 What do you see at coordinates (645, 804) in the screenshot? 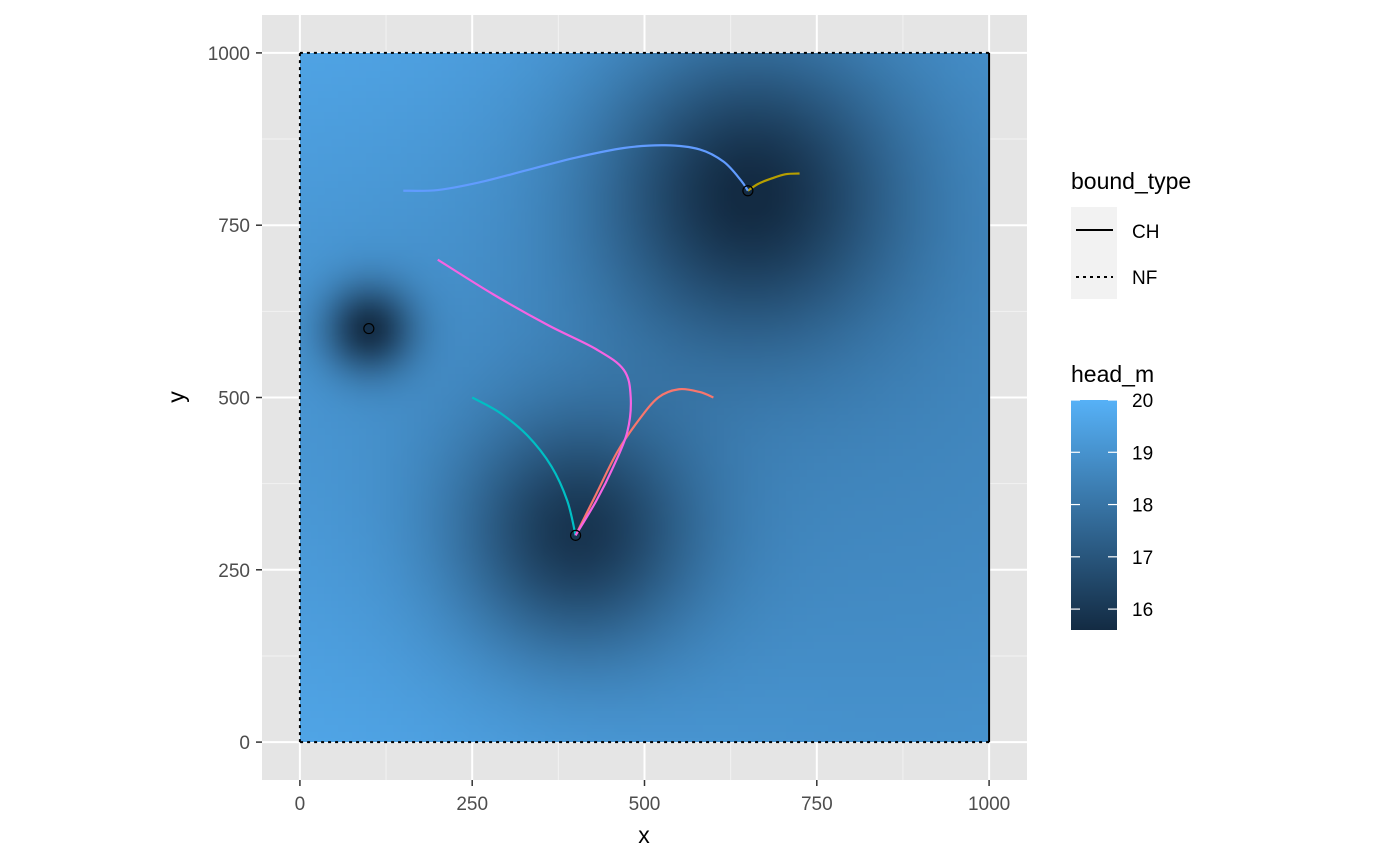
I see `x-tick-label: 500` at bounding box center [645, 804].